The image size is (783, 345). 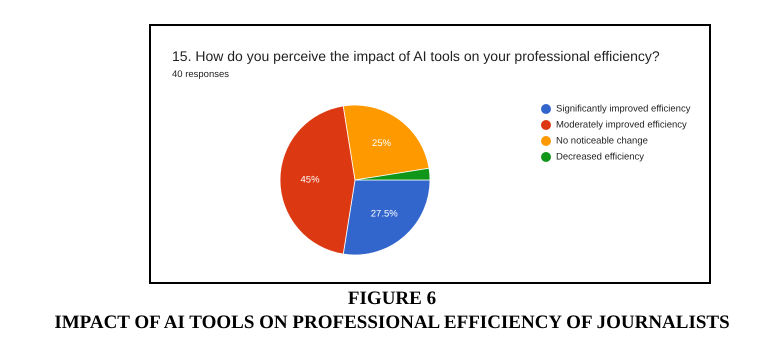 What do you see at coordinates (600, 157) in the screenshot?
I see `legend-label: Decreased efficiency` at bounding box center [600, 157].